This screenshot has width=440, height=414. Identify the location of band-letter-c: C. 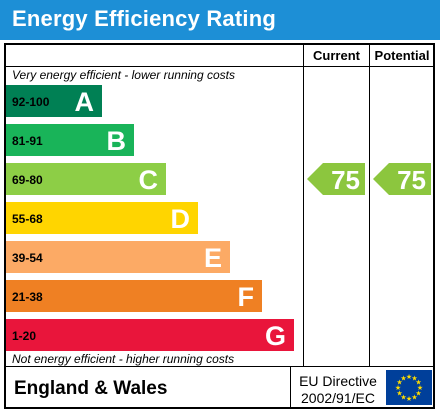
(149, 180).